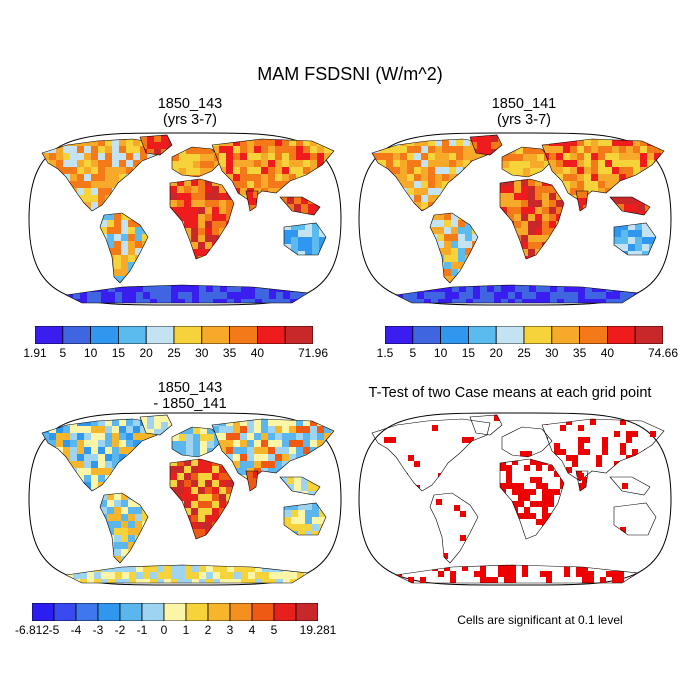 The image size is (700, 700). What do you see at coordinates (230, 630) in the screenshot?
I see `colorbar-tick-label: 3` at bounding box center [230, 630].